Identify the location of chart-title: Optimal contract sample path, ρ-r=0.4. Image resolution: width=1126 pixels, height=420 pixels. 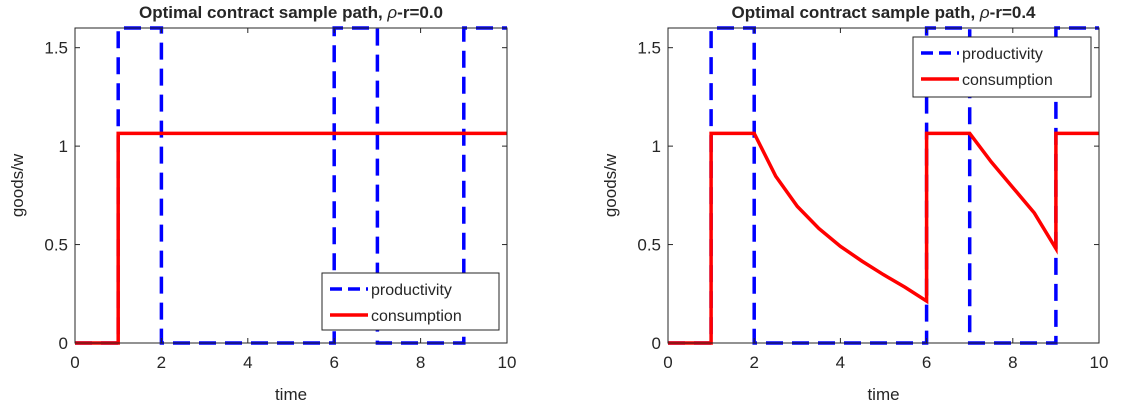
(883, 12).